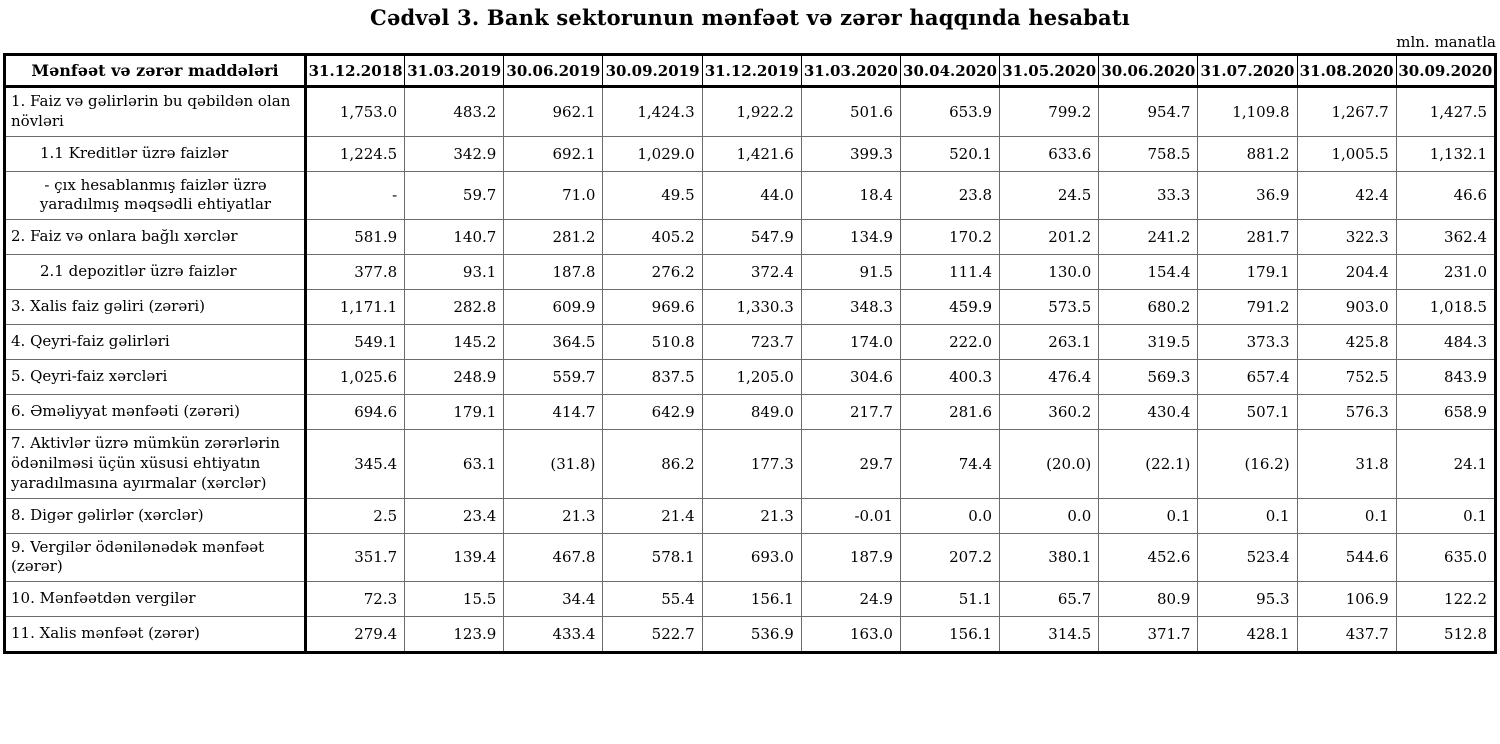 The width and height of the screenshot is (1500, 744). I want to click on cell-value: 467.8, so click(553, 557).